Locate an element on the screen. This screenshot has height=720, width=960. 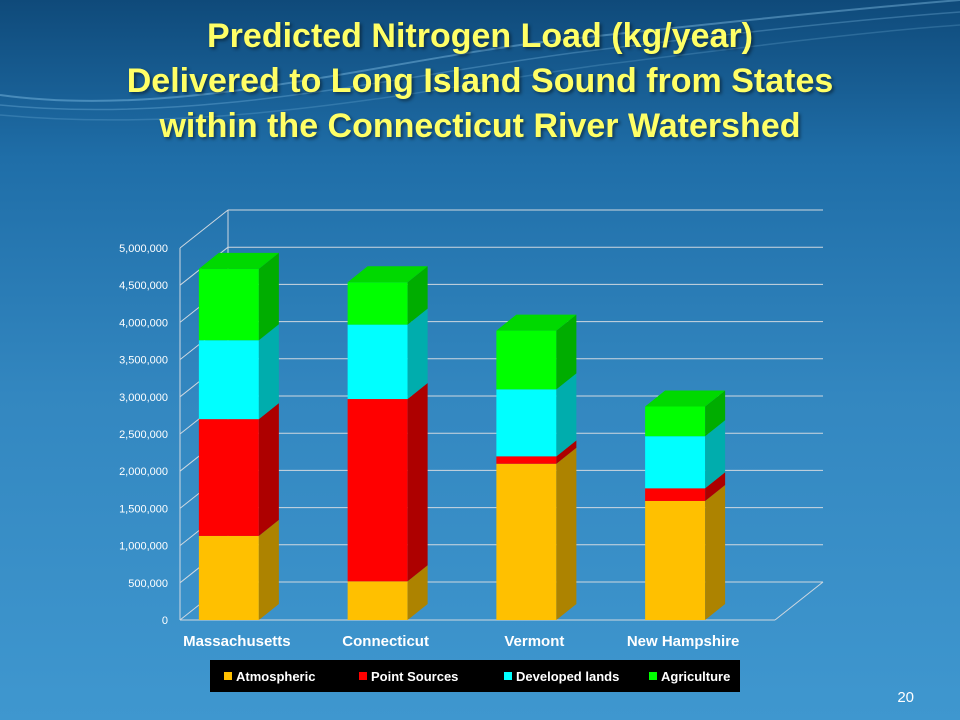
legend-label: Point Sources is located at coordinates (414, 676).